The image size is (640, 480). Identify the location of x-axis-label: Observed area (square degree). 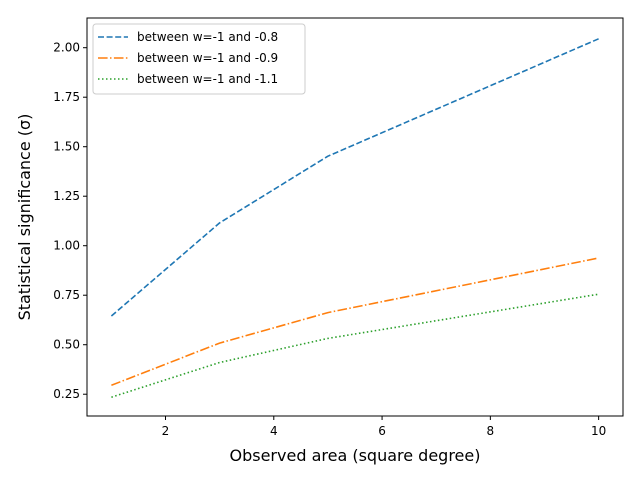
(355, 455).